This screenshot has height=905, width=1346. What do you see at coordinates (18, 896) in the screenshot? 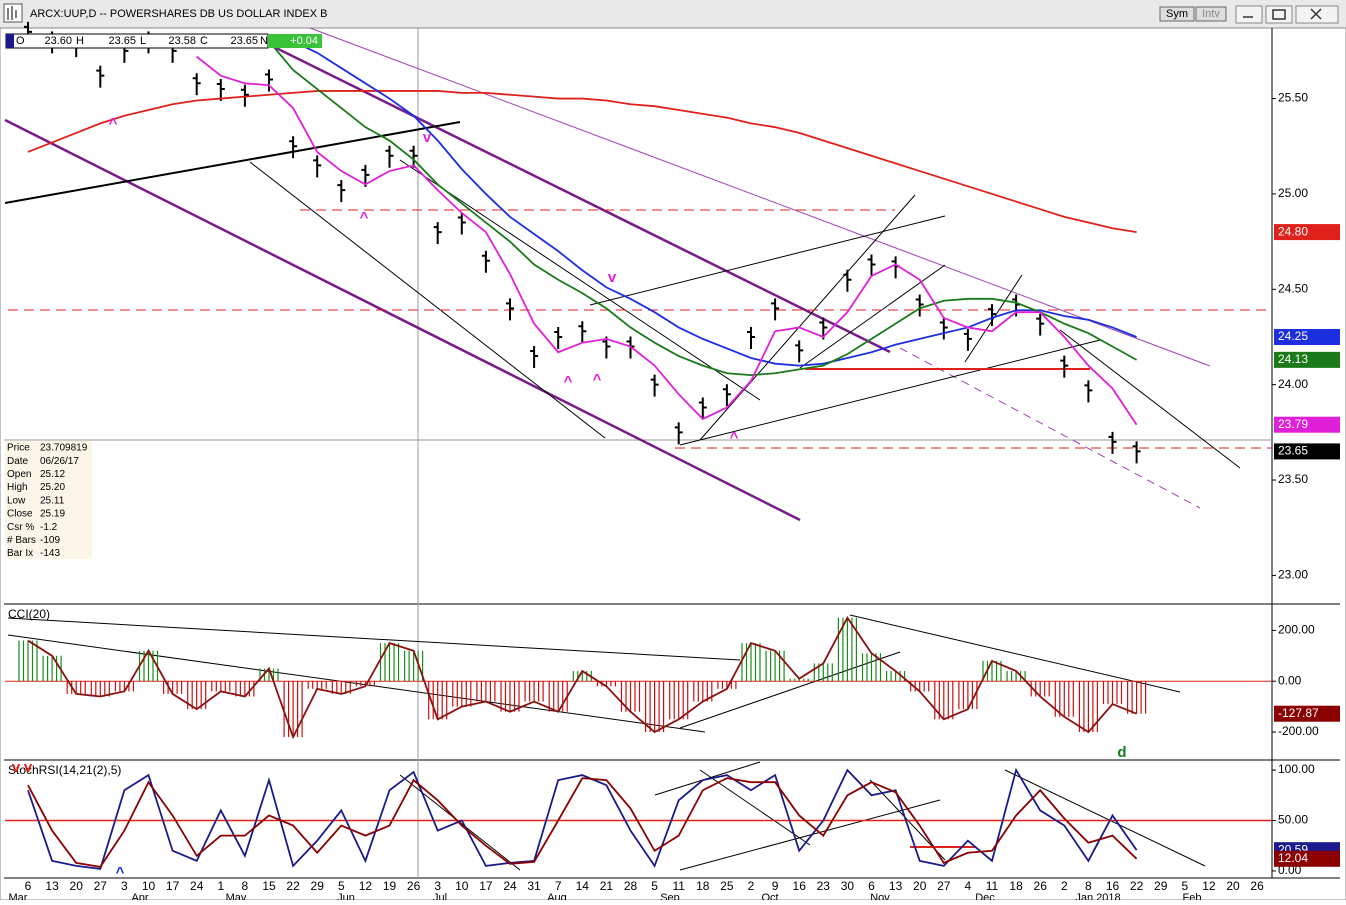
I see `month-label: Mar` at bounding box center [18, 896].